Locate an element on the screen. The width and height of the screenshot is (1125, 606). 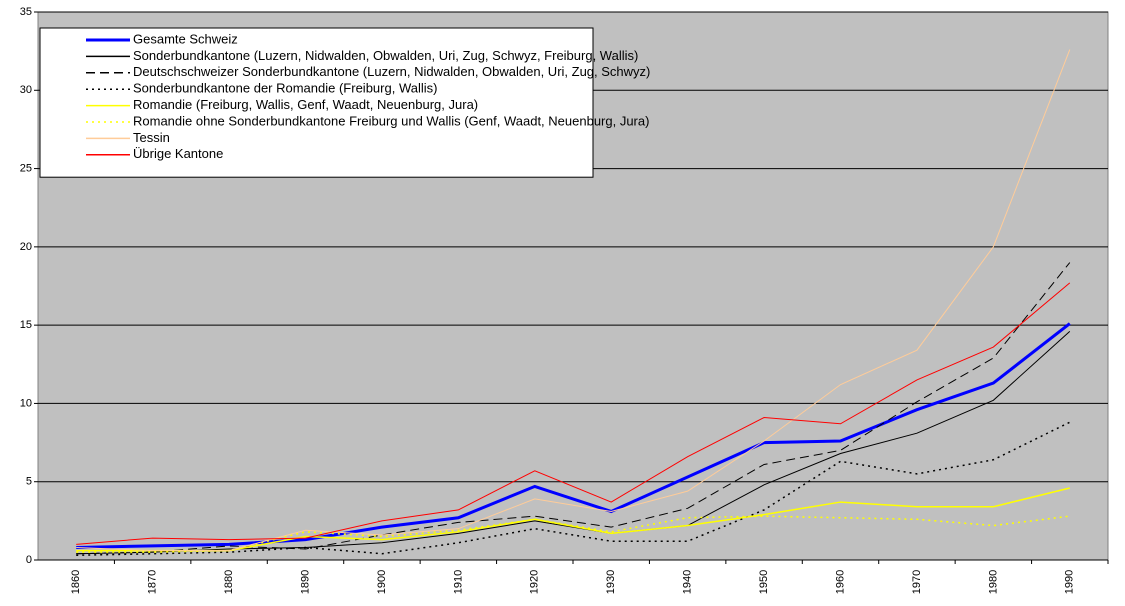
x-tick-label: 1920 is located at coordinates (535, 582).